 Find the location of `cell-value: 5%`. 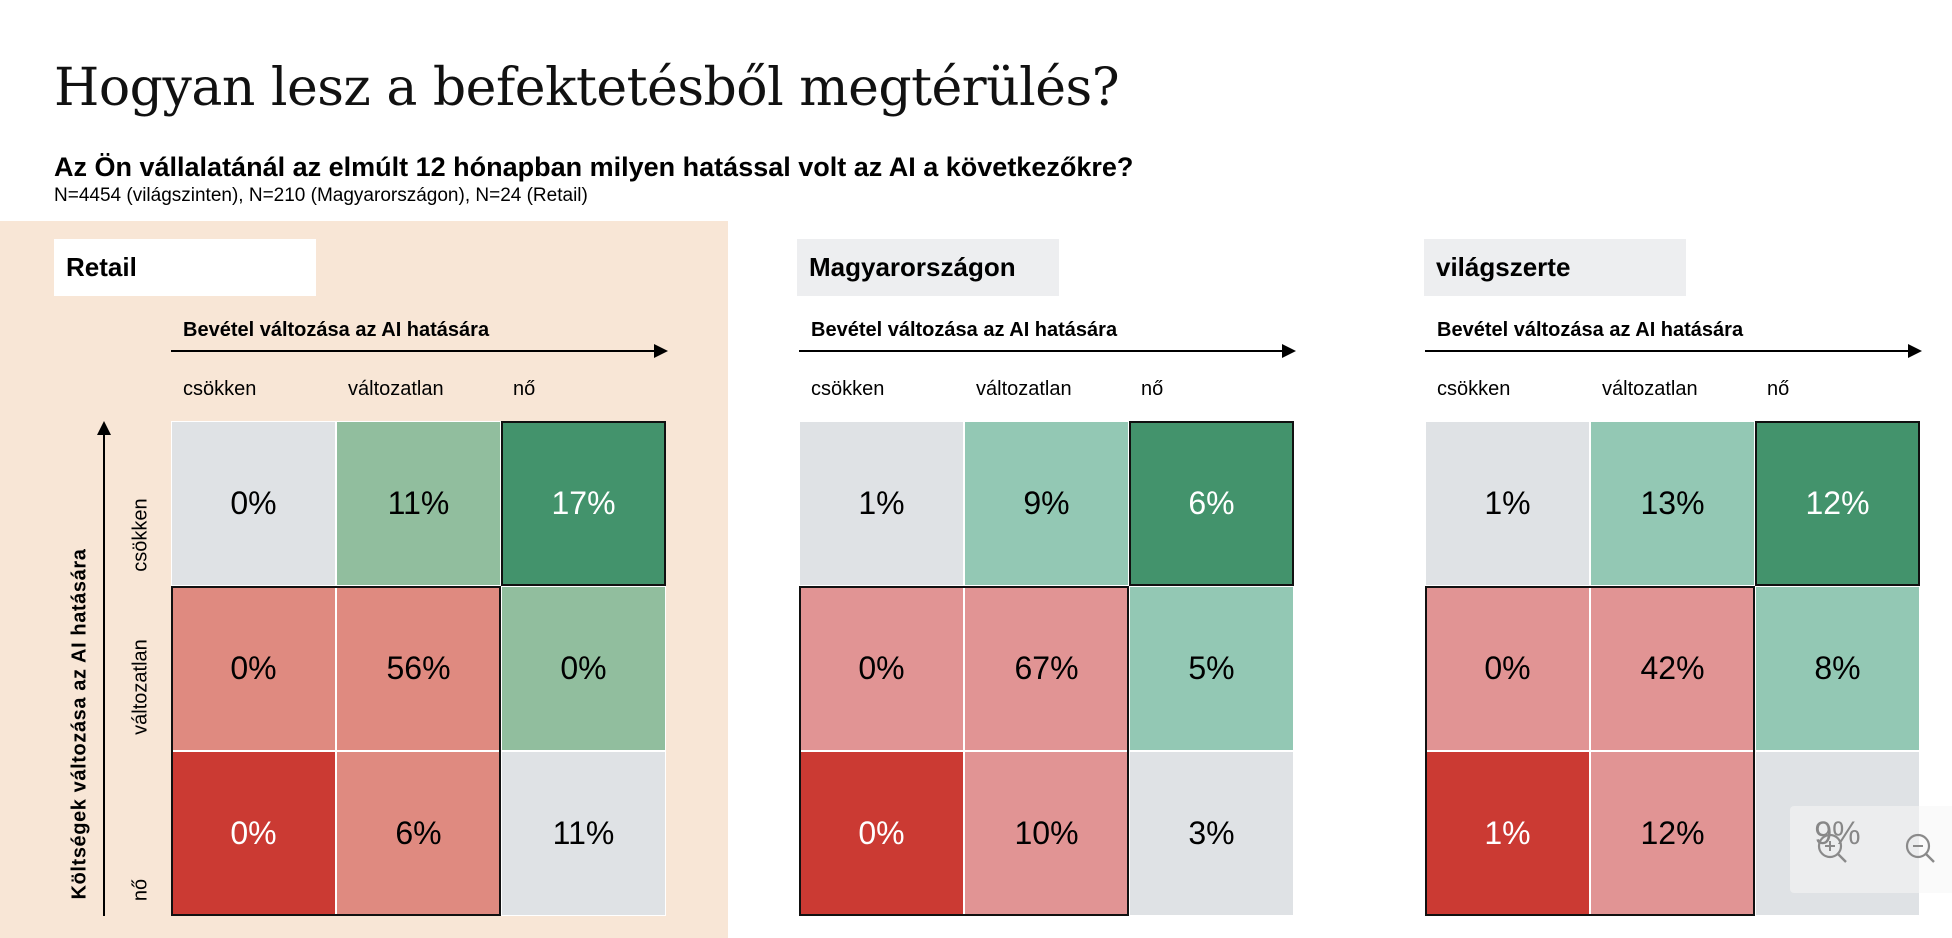

cell-value: 5% is located at coordinates (1211, 668).